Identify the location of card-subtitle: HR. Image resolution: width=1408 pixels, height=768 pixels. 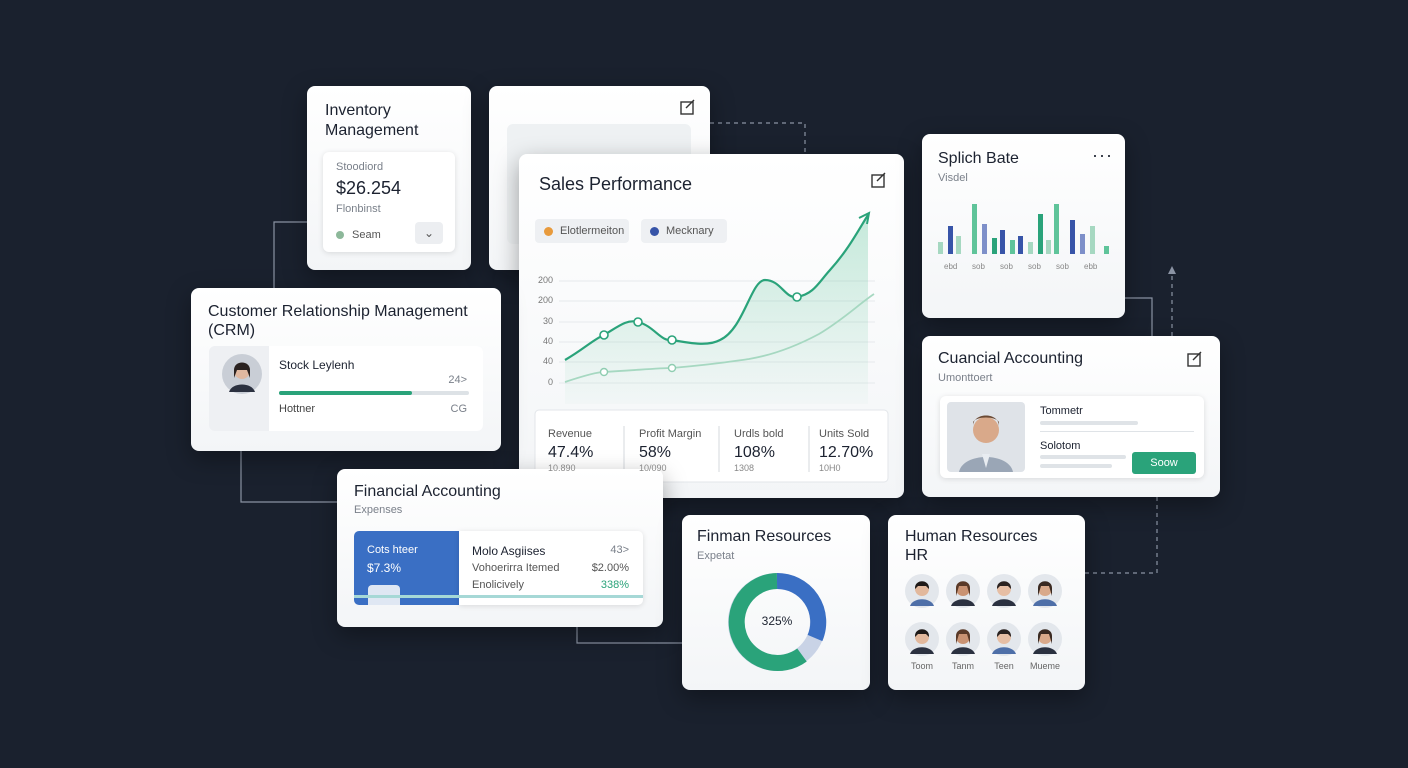
(917, 555).